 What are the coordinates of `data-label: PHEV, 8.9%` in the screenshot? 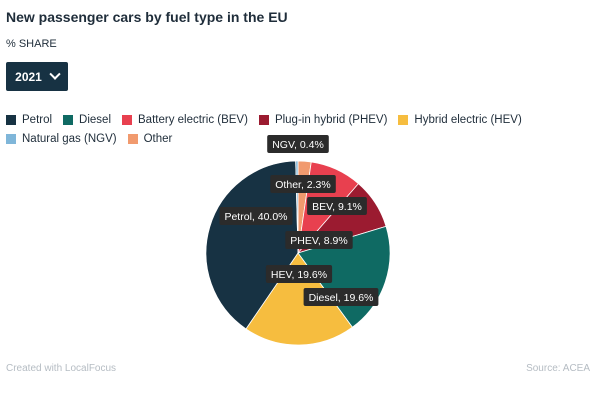 It's located at (319, 240).